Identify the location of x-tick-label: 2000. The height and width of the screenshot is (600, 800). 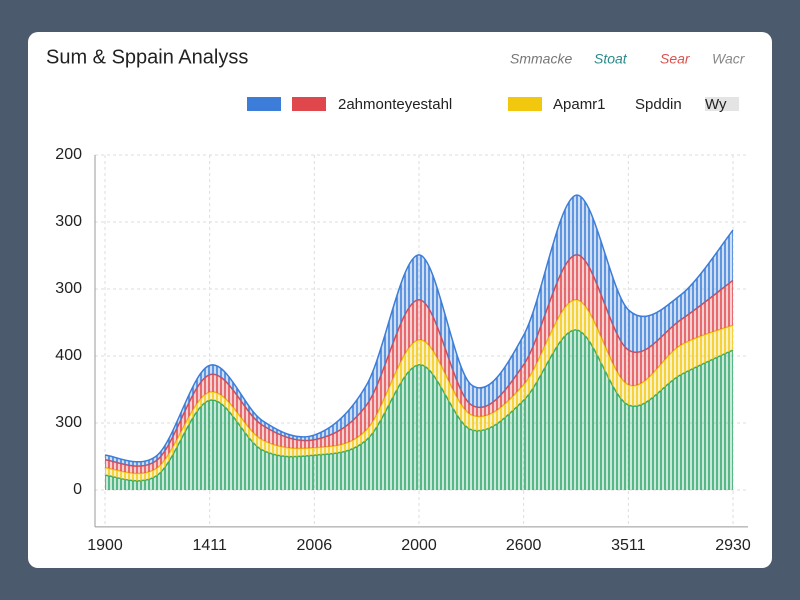
(419, 545).